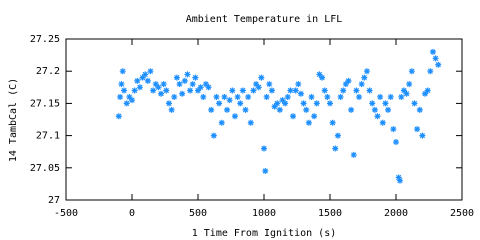 The height and width of the screenshot is (240, 480). Describe the element at coordinates (45, 168) in the screenshot. I see `y-tick-label: 27.05` at that location.